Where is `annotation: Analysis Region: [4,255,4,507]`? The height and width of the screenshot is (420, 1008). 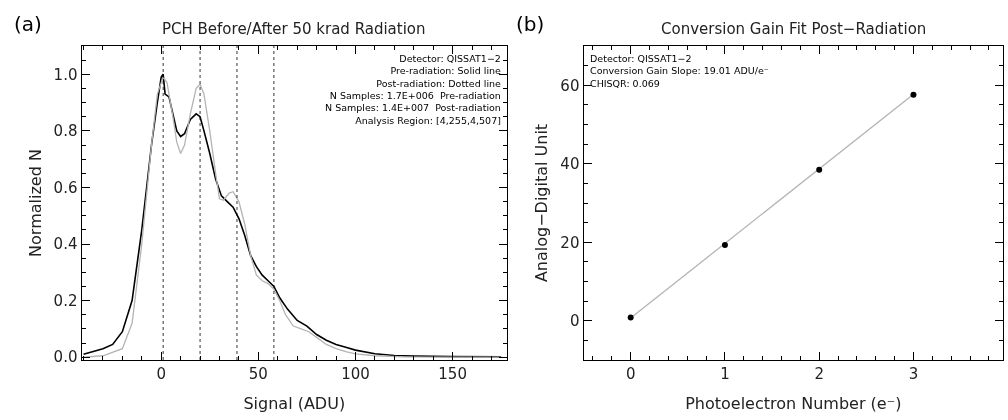
annotation: Analysis Region: [4,255,4,507] is located at coordinates (428, 120).